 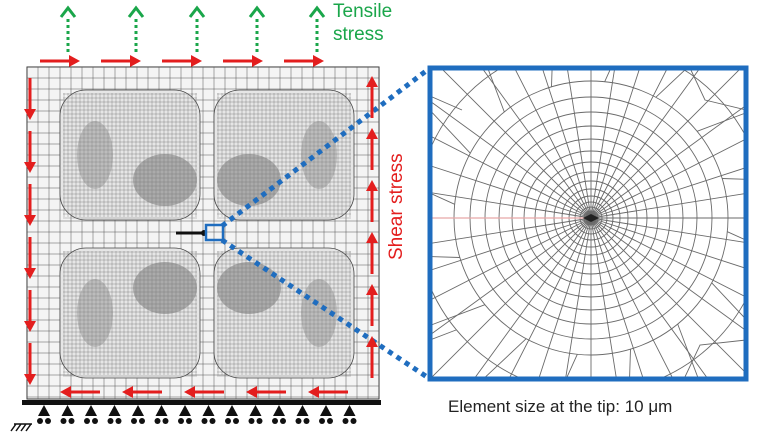 I want to click on tensile-label-line2: stress, so click(x=358, y=34).